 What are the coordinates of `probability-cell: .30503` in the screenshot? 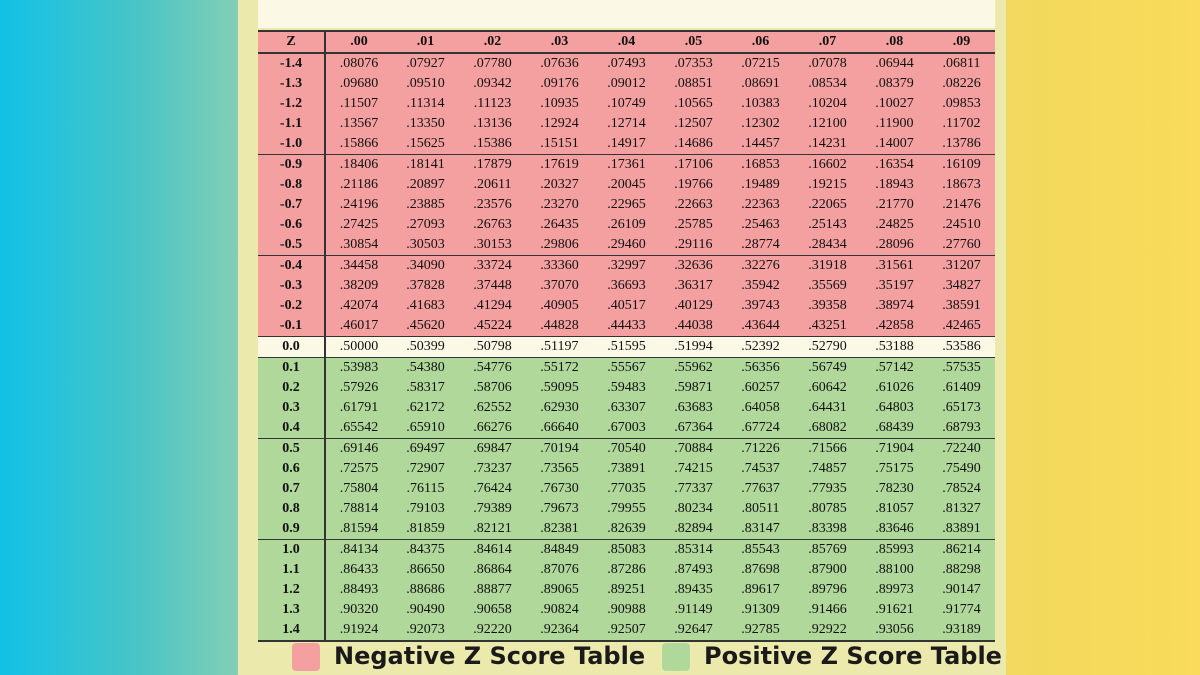 It's located at (425, 245).